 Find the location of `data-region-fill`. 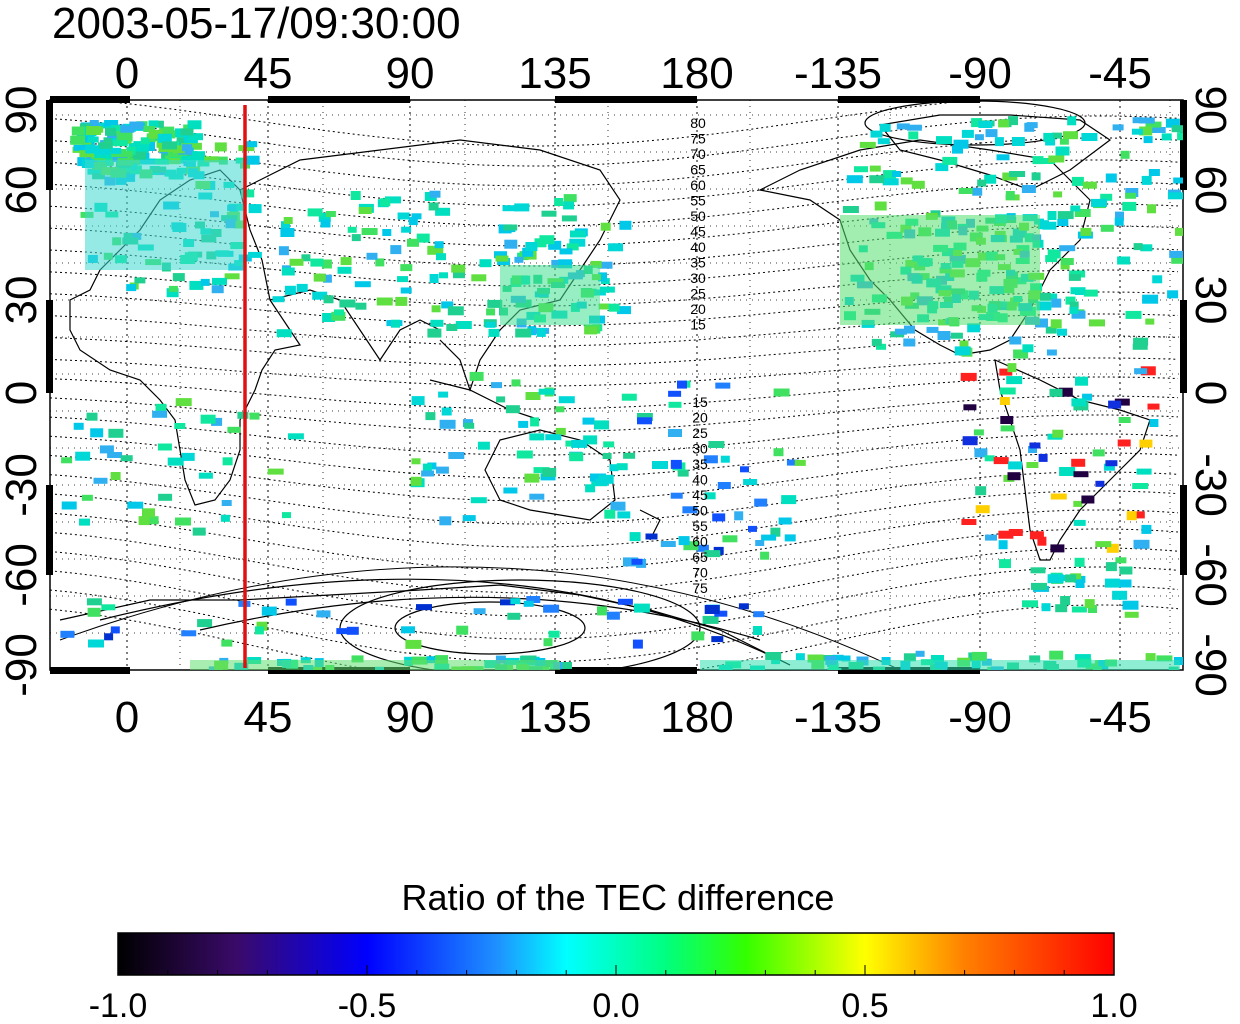

data-region-fill is located at coordinates (375, 665).